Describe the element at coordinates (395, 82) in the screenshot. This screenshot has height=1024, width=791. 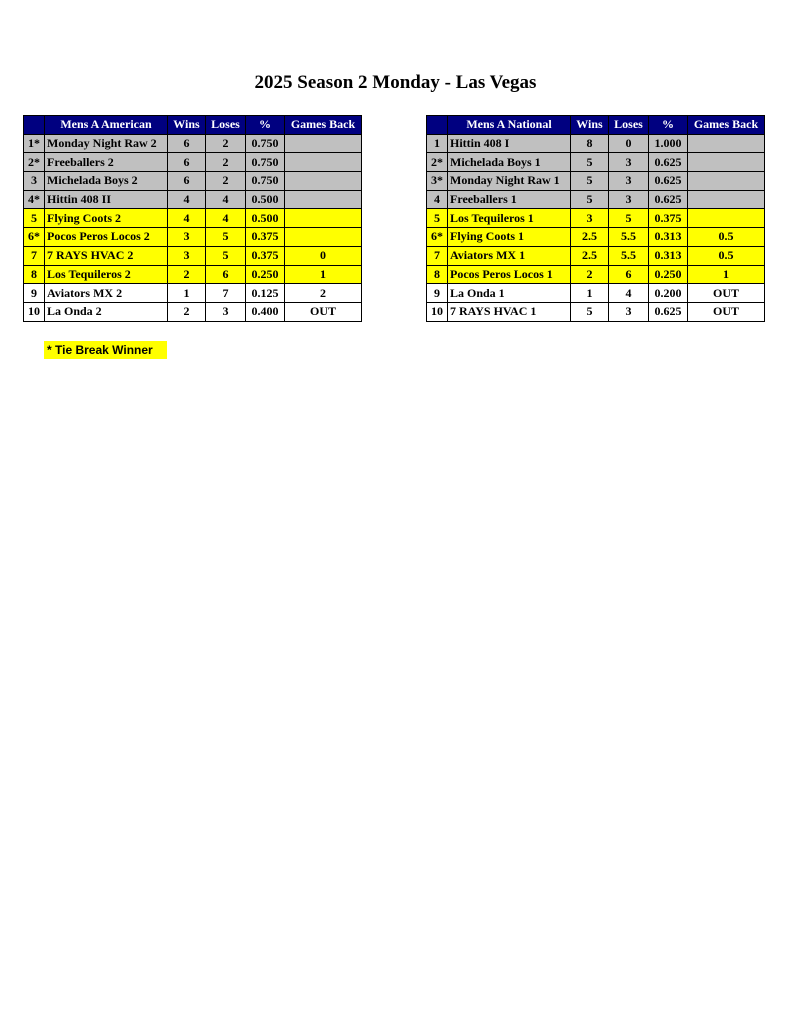
I see `title: 2025 Season 2 Monday - Las Vegas` at that location.